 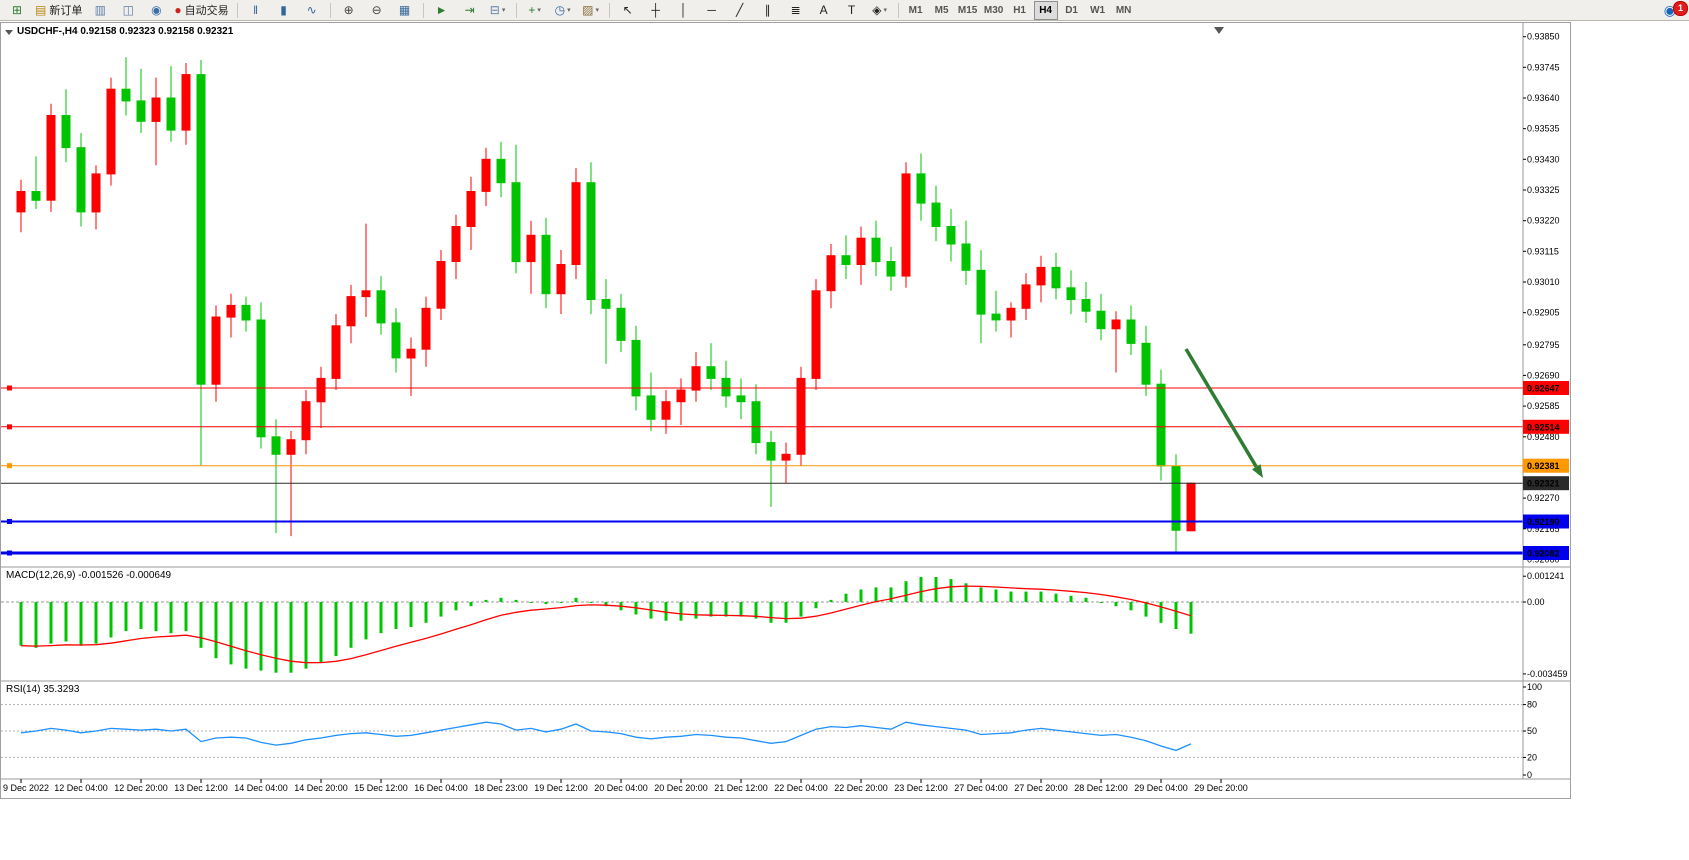 What do you see at coordinates (801, 788) in the screenshot?
I see `time-label: 22 Dec 04:00` at bounding box center [801, 788].